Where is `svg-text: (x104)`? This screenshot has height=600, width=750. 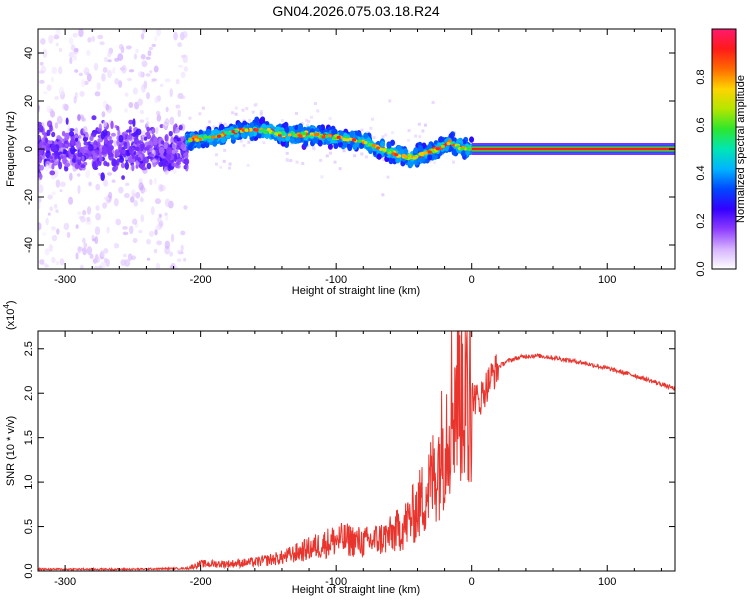
svg-text: (x104) is located at coordinates (9, 315).